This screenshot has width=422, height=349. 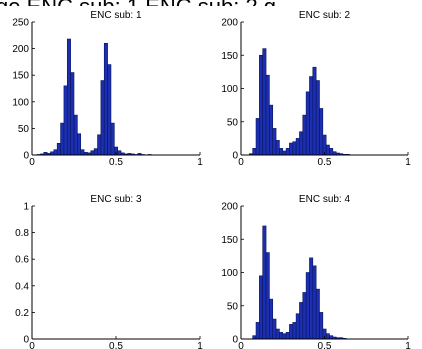 What do you see at coordinates (20, 23) in the screenshot?
I see `y-tick-label: 250` at bounding box center [20, 23].